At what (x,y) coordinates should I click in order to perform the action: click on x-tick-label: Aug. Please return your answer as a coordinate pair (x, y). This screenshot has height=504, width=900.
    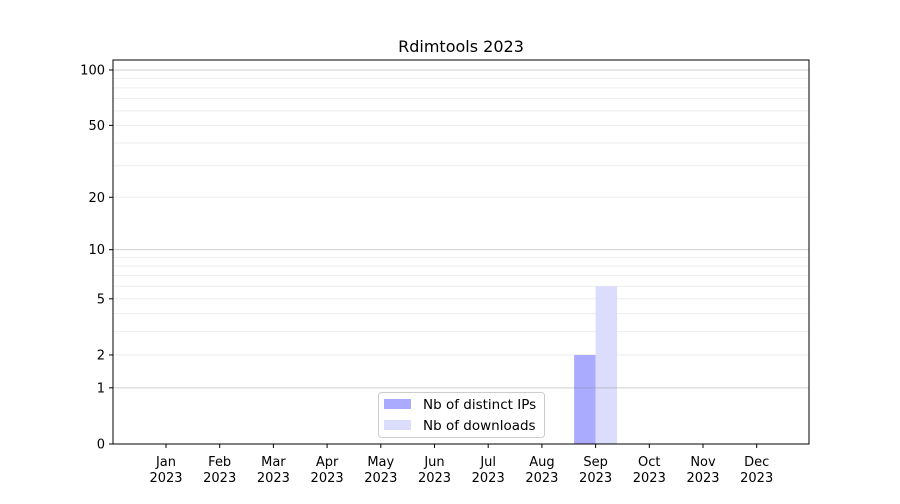
    Looking at the image, I should click on (541, 462).